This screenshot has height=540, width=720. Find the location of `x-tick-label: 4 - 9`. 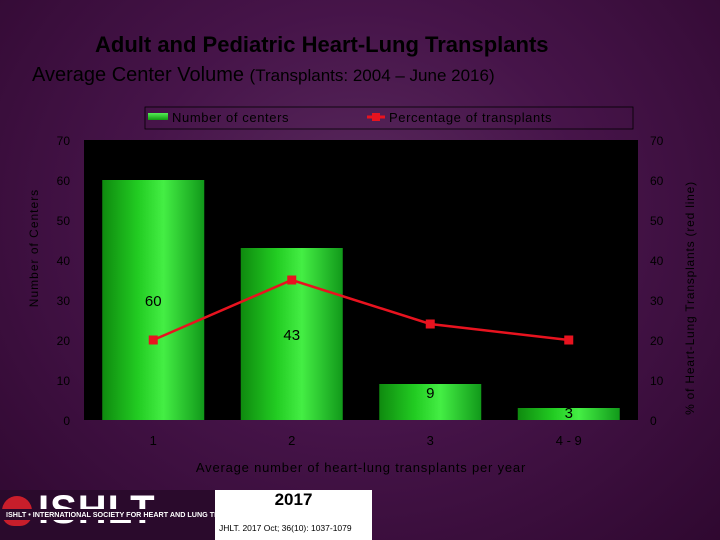

x-tick-label: 4 - 9 is located at coordinates (569, 440).